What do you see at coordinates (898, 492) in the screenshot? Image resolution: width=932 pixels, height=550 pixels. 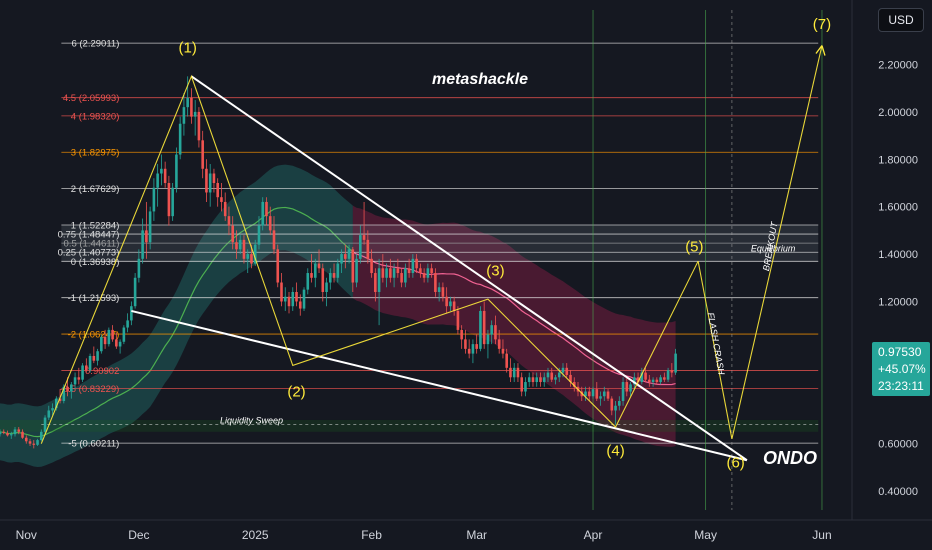 I see `y-tick-label: 0.40000` at bounding box center [898, 492].